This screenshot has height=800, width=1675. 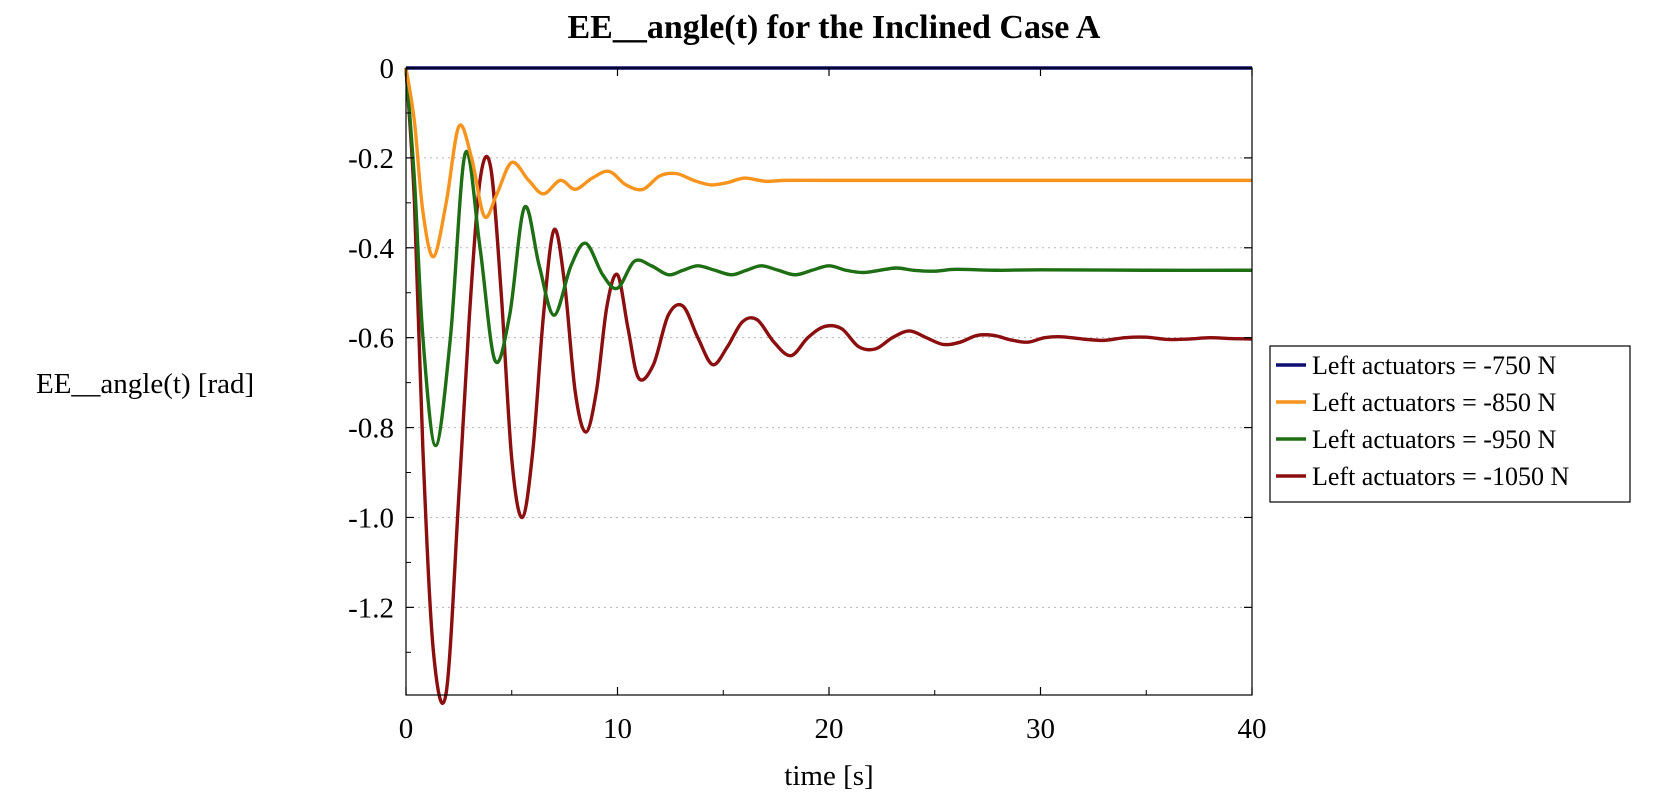 What do you see at coordinates (371, 249) in the screenshot?
I see `y-tick-label: -0.4` at bounding box center [371, 249].